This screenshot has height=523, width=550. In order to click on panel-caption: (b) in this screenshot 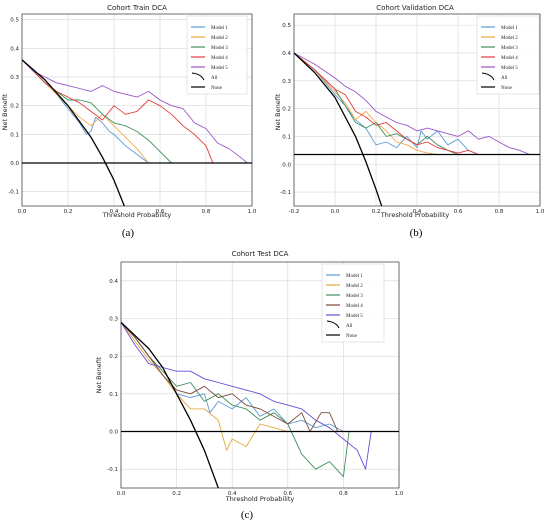, I will do `click(416, 233)`.